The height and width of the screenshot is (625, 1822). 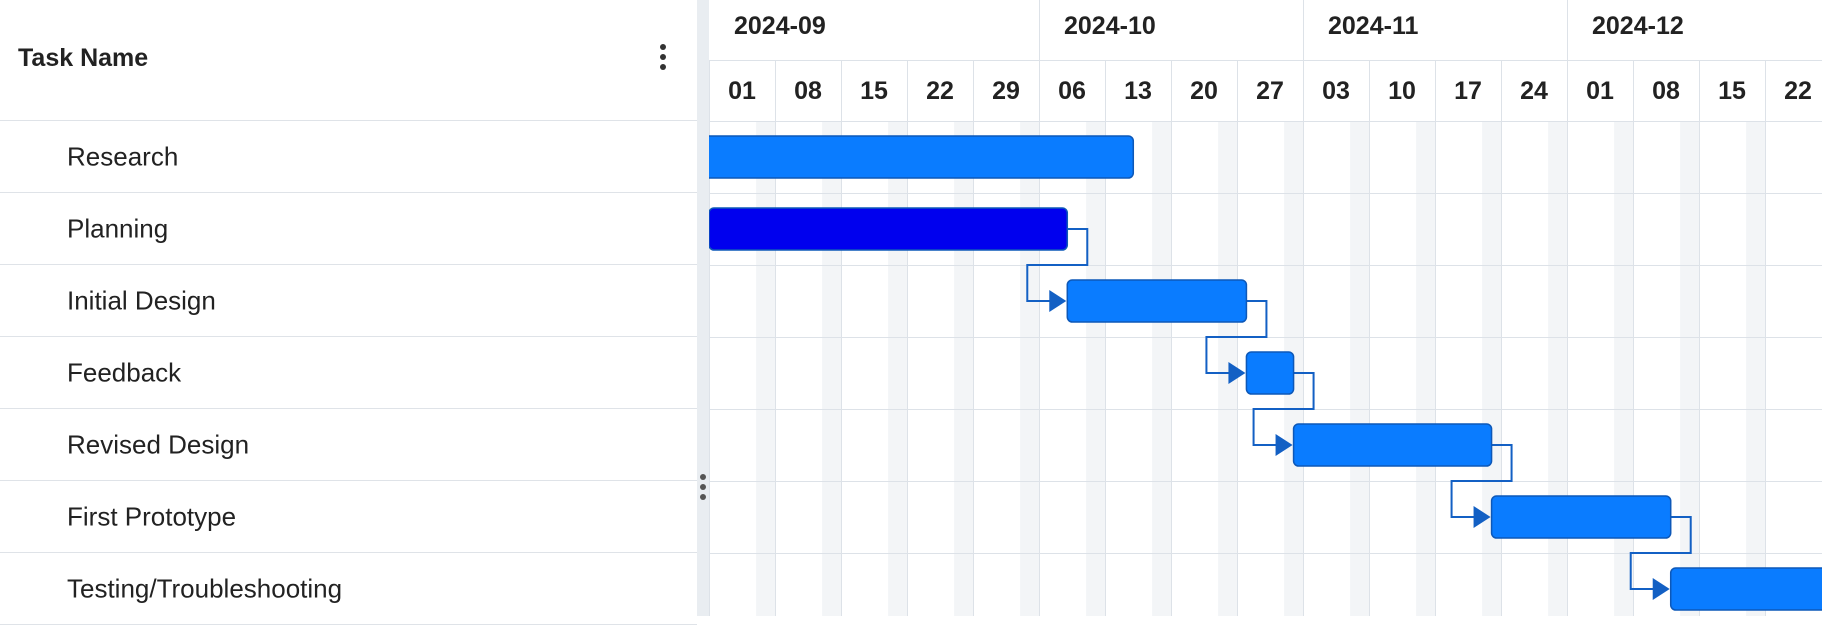 What do you see at coordinates (152, 516) in the screenshot?
I see `task-name-cell: First Prototype` at bounding box center [152, 516].